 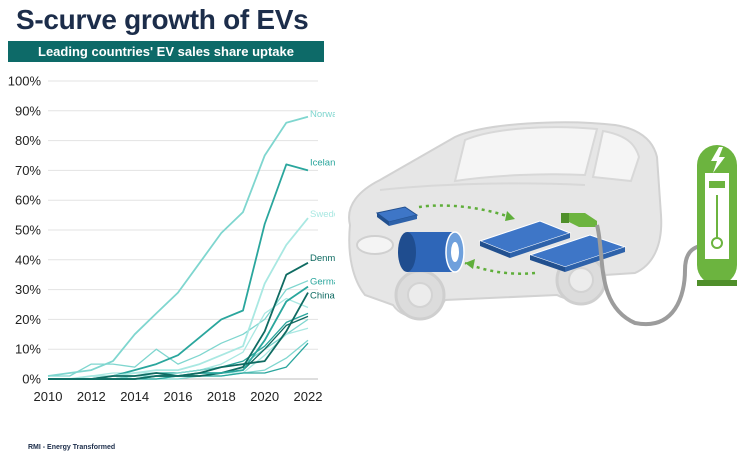 What do you see at coordinates (322, 114) in the screenshot?
I see `series-label-norway: Norway` at bounding box center [322, 114].